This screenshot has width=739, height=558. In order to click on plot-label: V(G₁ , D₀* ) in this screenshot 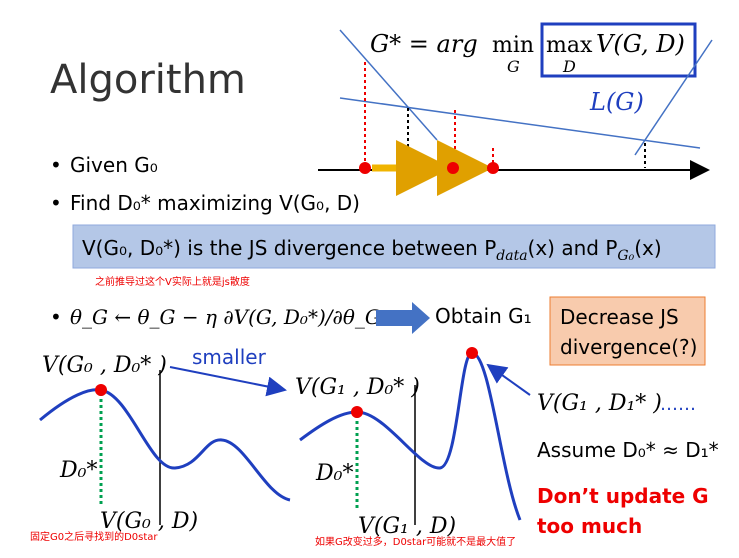, I will do `click(357, 387)`.